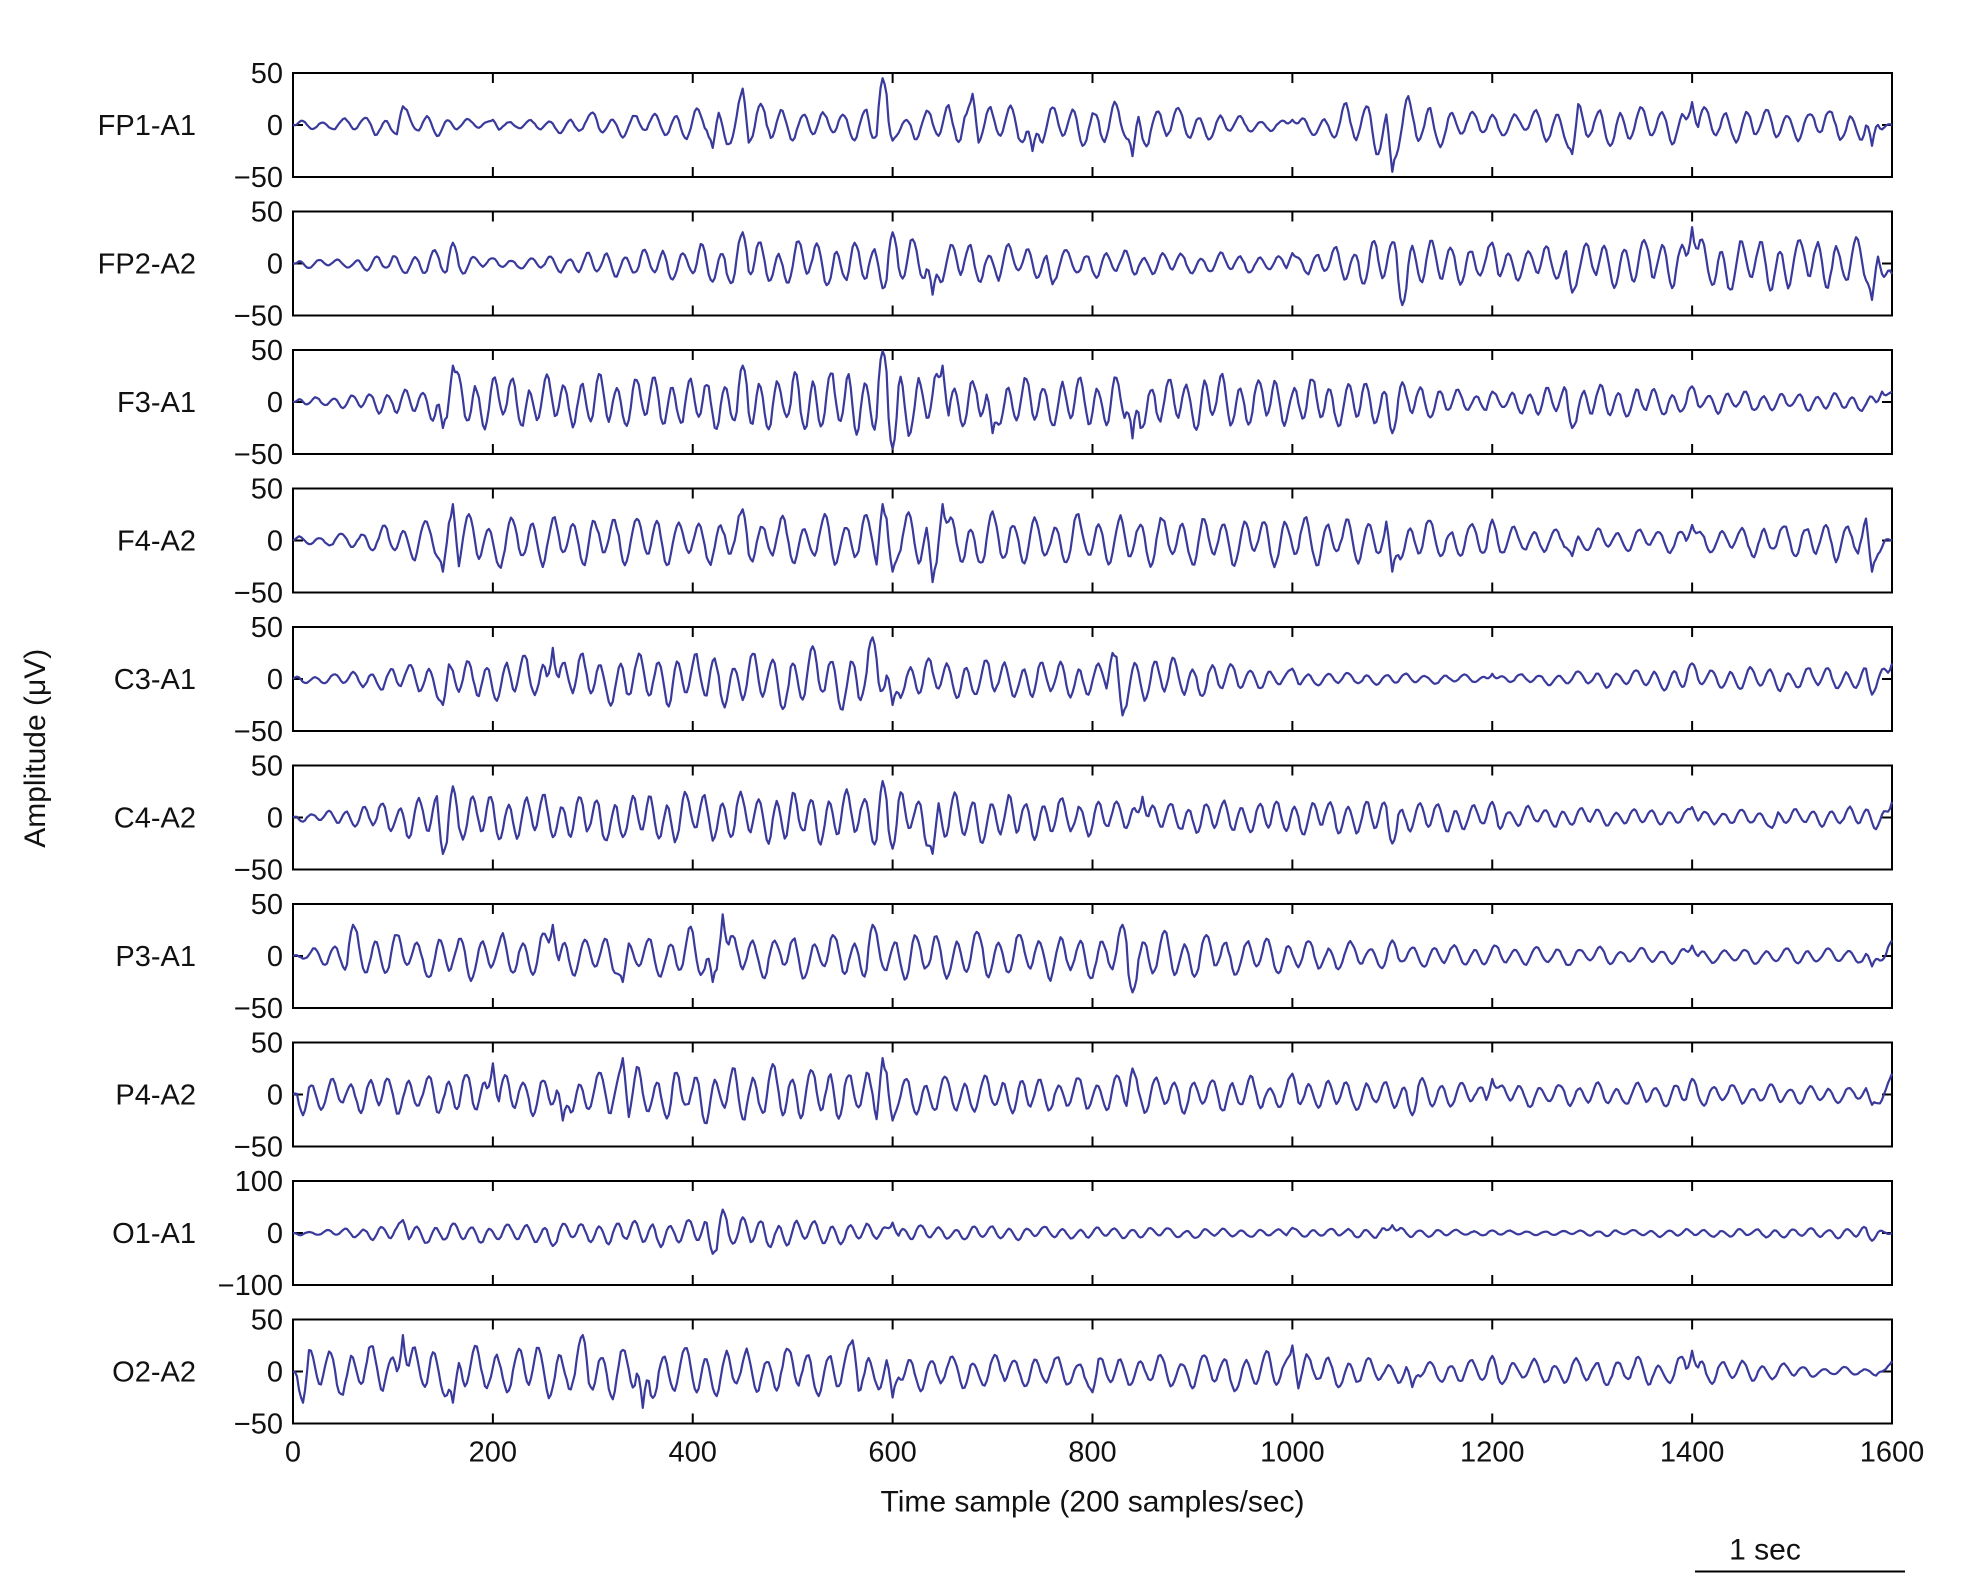 The width and height of the screenshot is (1965, 1582). Describe the element at coordinates (35, 748) in the screenshot. I see `y-axis-title: Amplitude (μV)` at that location.